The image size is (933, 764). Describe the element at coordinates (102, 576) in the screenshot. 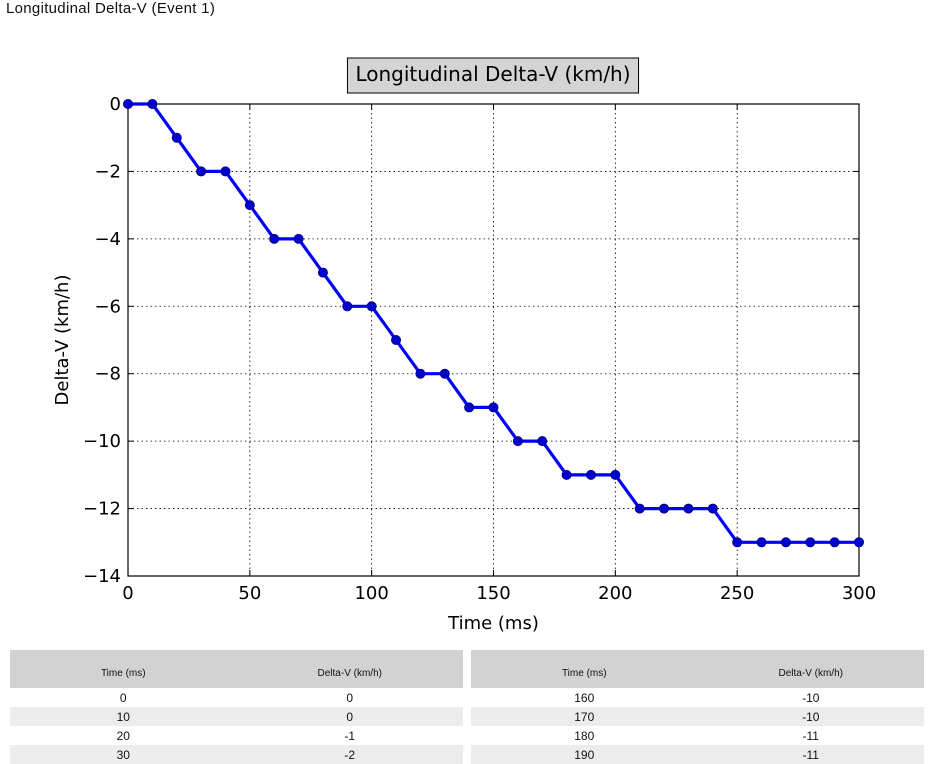

I see `y-tick-label: −14` at that location.